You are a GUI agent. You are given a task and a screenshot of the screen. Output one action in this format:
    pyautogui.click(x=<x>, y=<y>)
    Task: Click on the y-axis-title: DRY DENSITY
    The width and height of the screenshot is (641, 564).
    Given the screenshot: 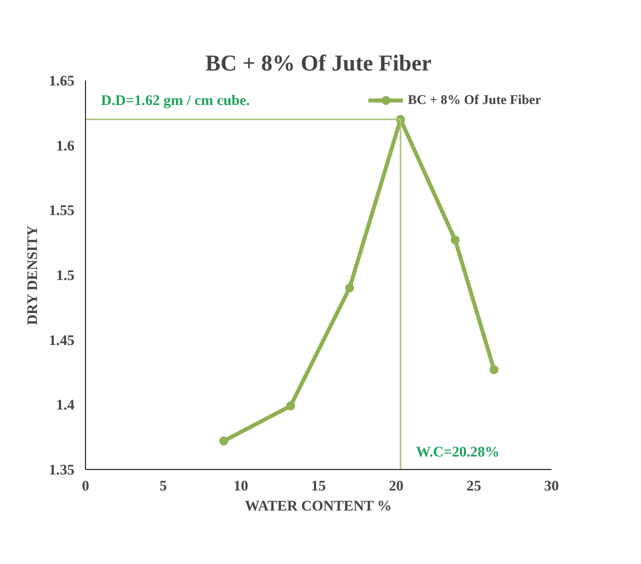 What is the action you would take?
    pyautogui.click(x=32, y=275)
    